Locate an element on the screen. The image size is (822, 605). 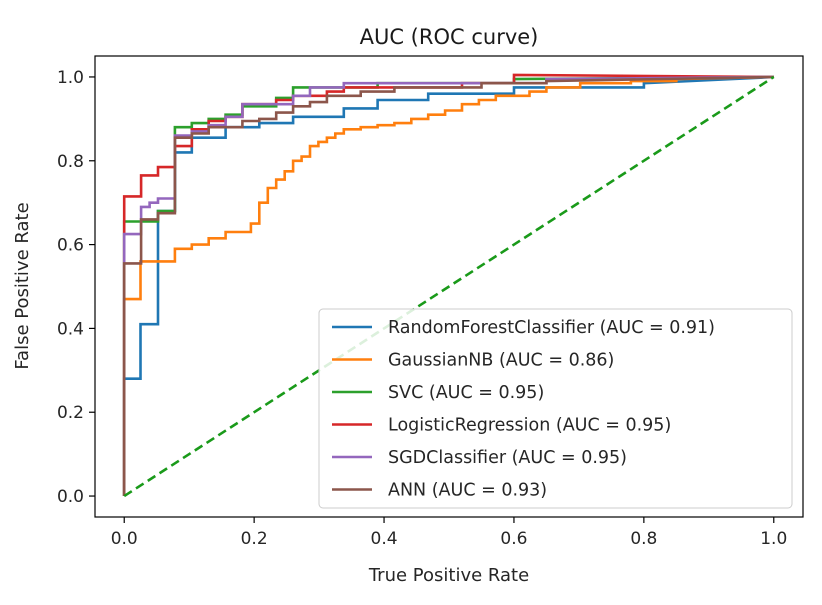
x-tick-label: 0.0 is located at coordinates (124, 539).